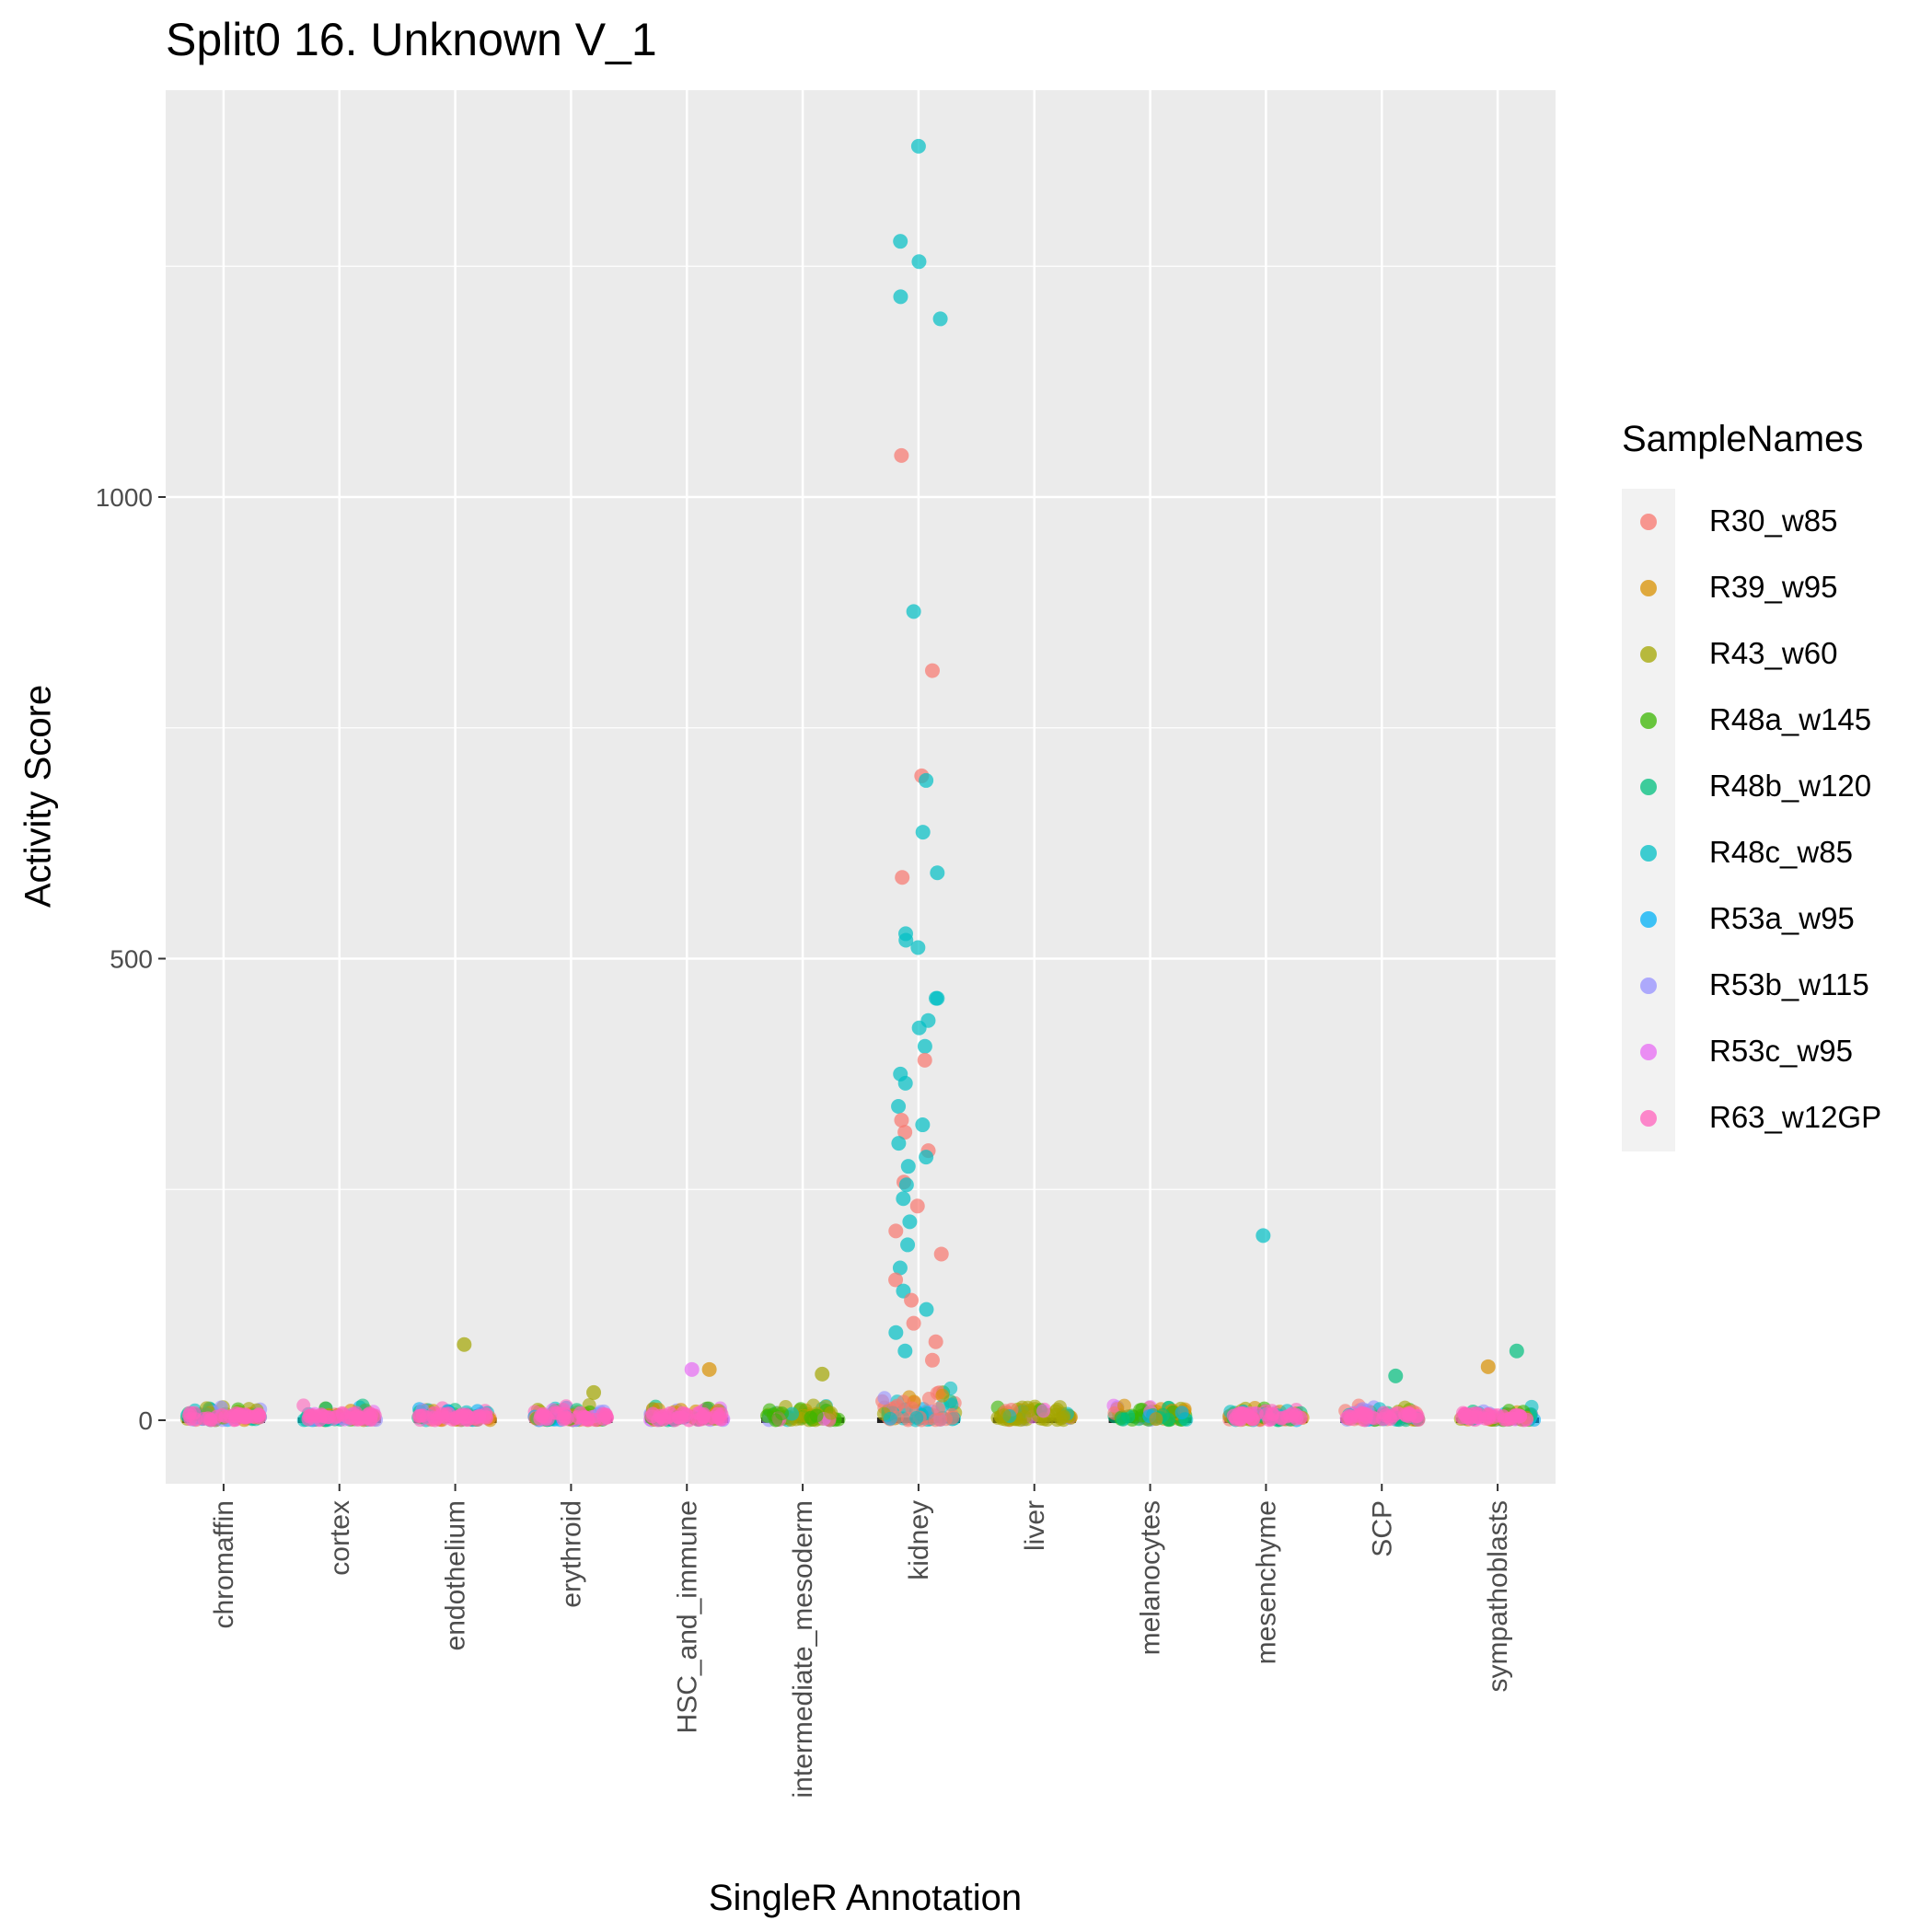 The height and width of the screenshot is (1932, 1932). What do you see at coordinates (1781, 1051) in the screenshot?
I see `legend-label: R53c_w95` at bounding box center [1781, 1051].